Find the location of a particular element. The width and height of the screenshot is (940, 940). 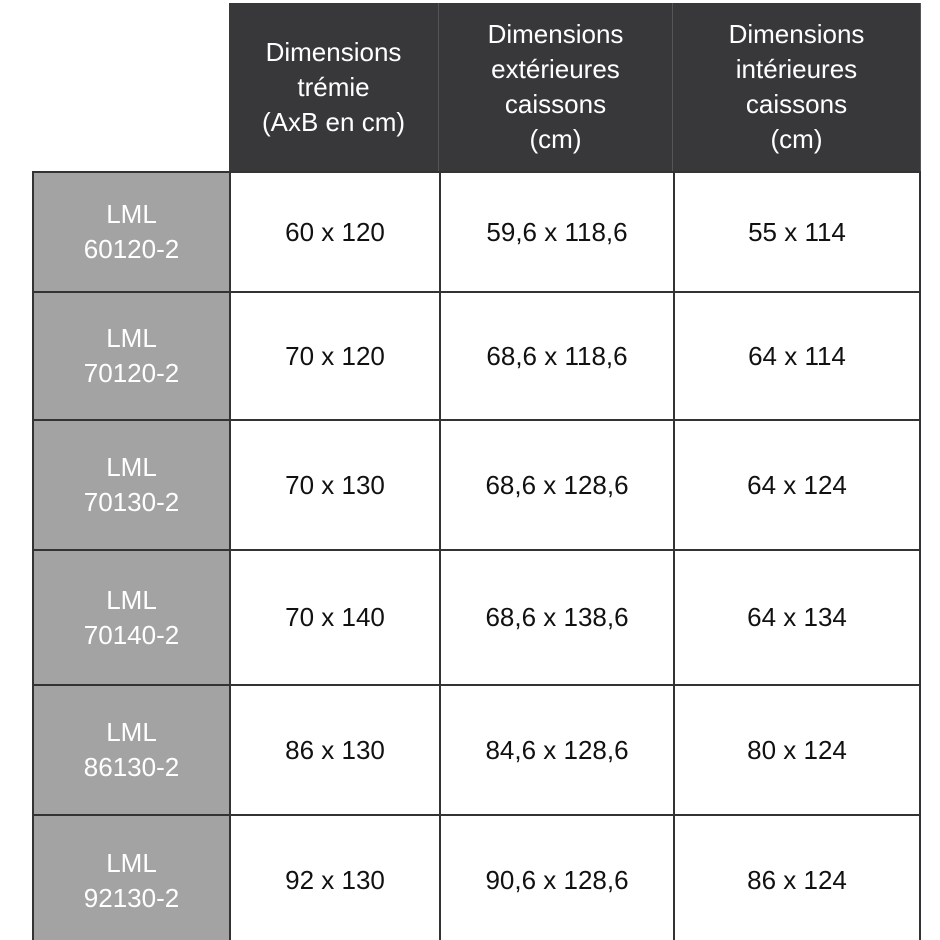

row-label-model: LML 70140-2 is located at coordinates (130, 616).